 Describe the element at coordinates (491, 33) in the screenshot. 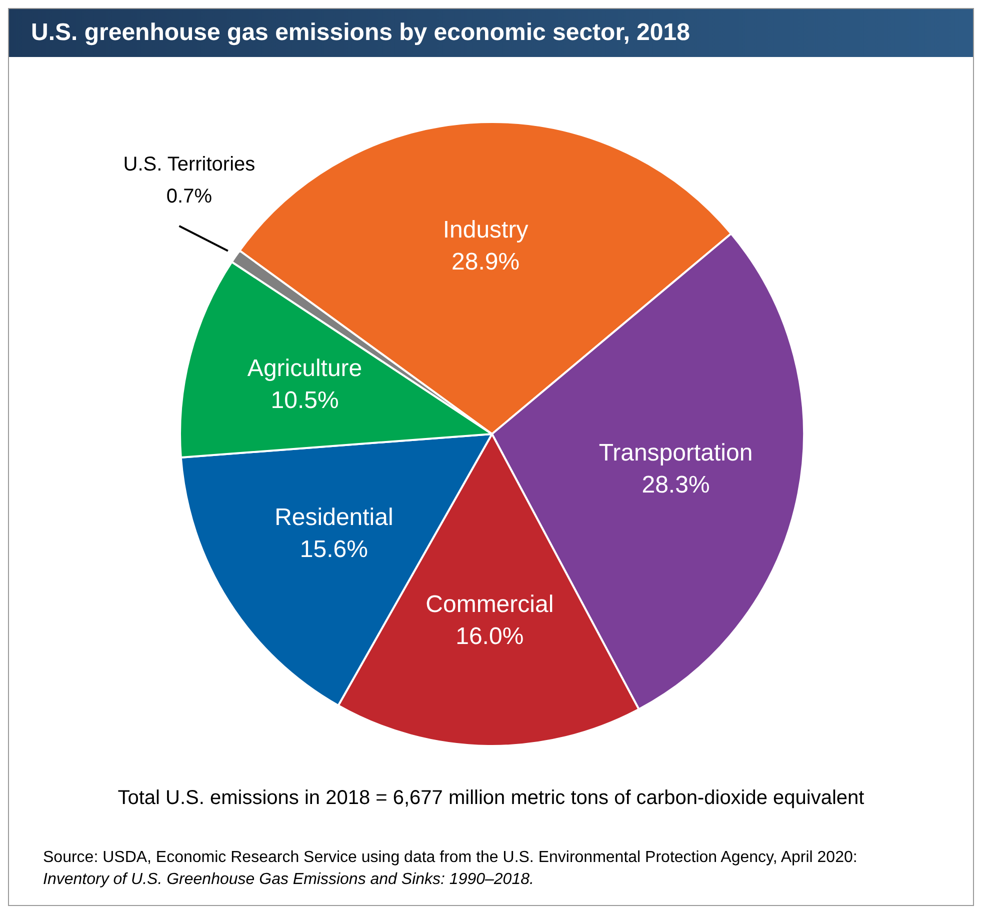

I see `chart-title: U.S. greenhouse gas emissions by economic sector, 2018` at that location.